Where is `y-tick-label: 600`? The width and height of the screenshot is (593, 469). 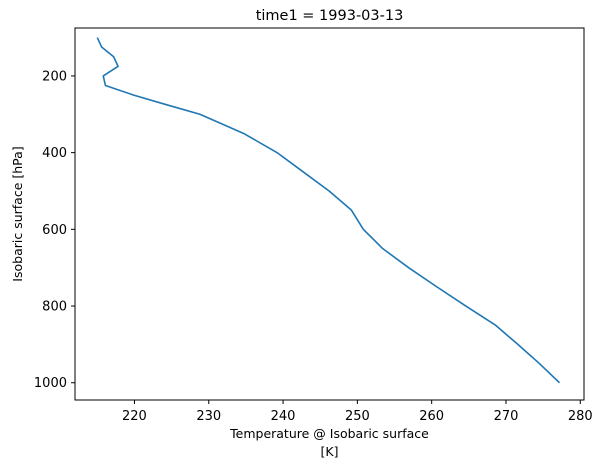 y-tick-label: 600 is located at coordinates (54, 230).